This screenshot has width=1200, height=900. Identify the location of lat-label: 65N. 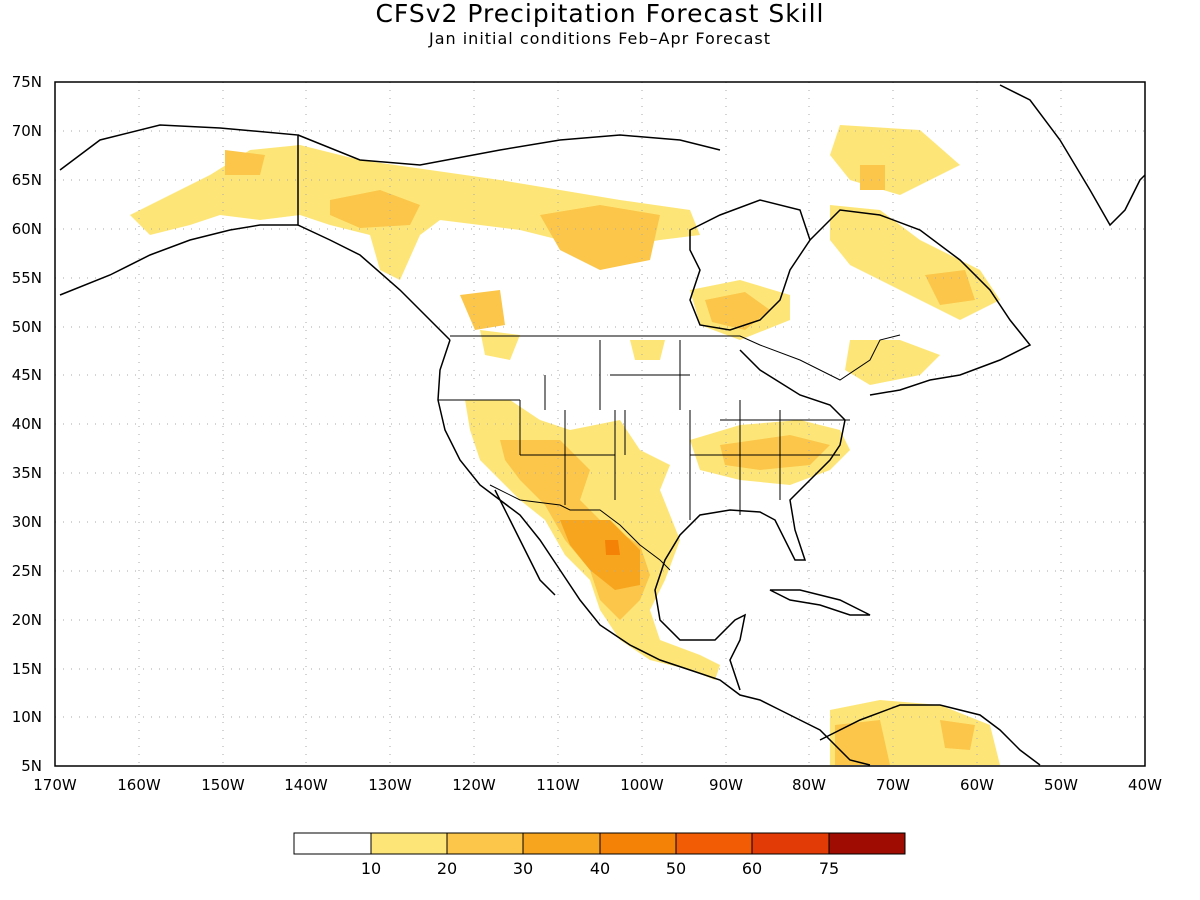
(27, 180).